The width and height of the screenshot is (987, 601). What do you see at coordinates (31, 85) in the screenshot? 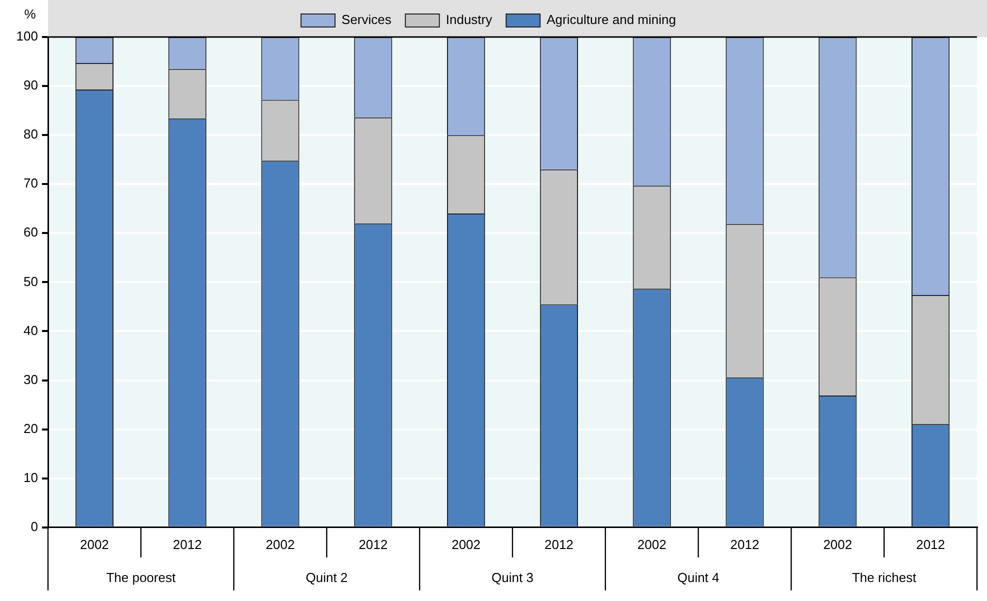
I see `y-tick-label: 90` at bounding box center [31, 85].